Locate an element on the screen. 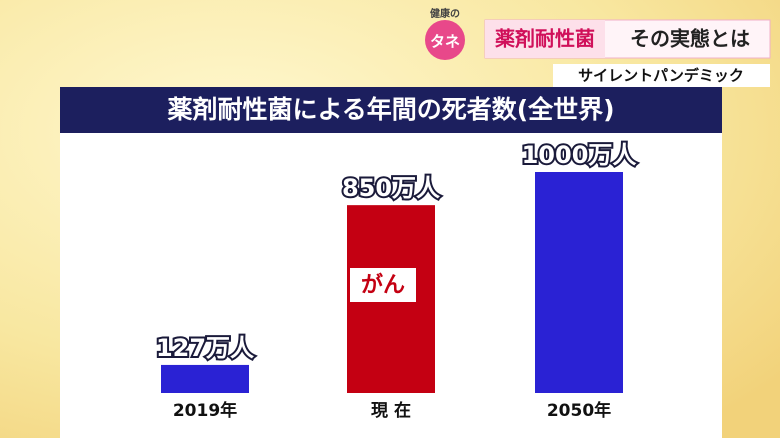 Image resolution: width=780 pixels, height=442 pixels. topic: 薬剤耐性菌 is located at coordinates (545, 39).